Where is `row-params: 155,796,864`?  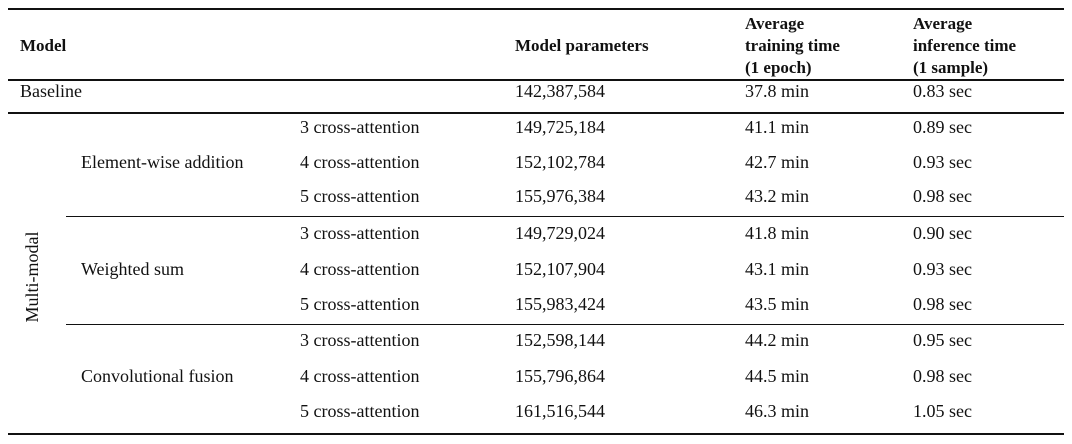
row-params: 155,796,864 is located at coordinates (560, 376).